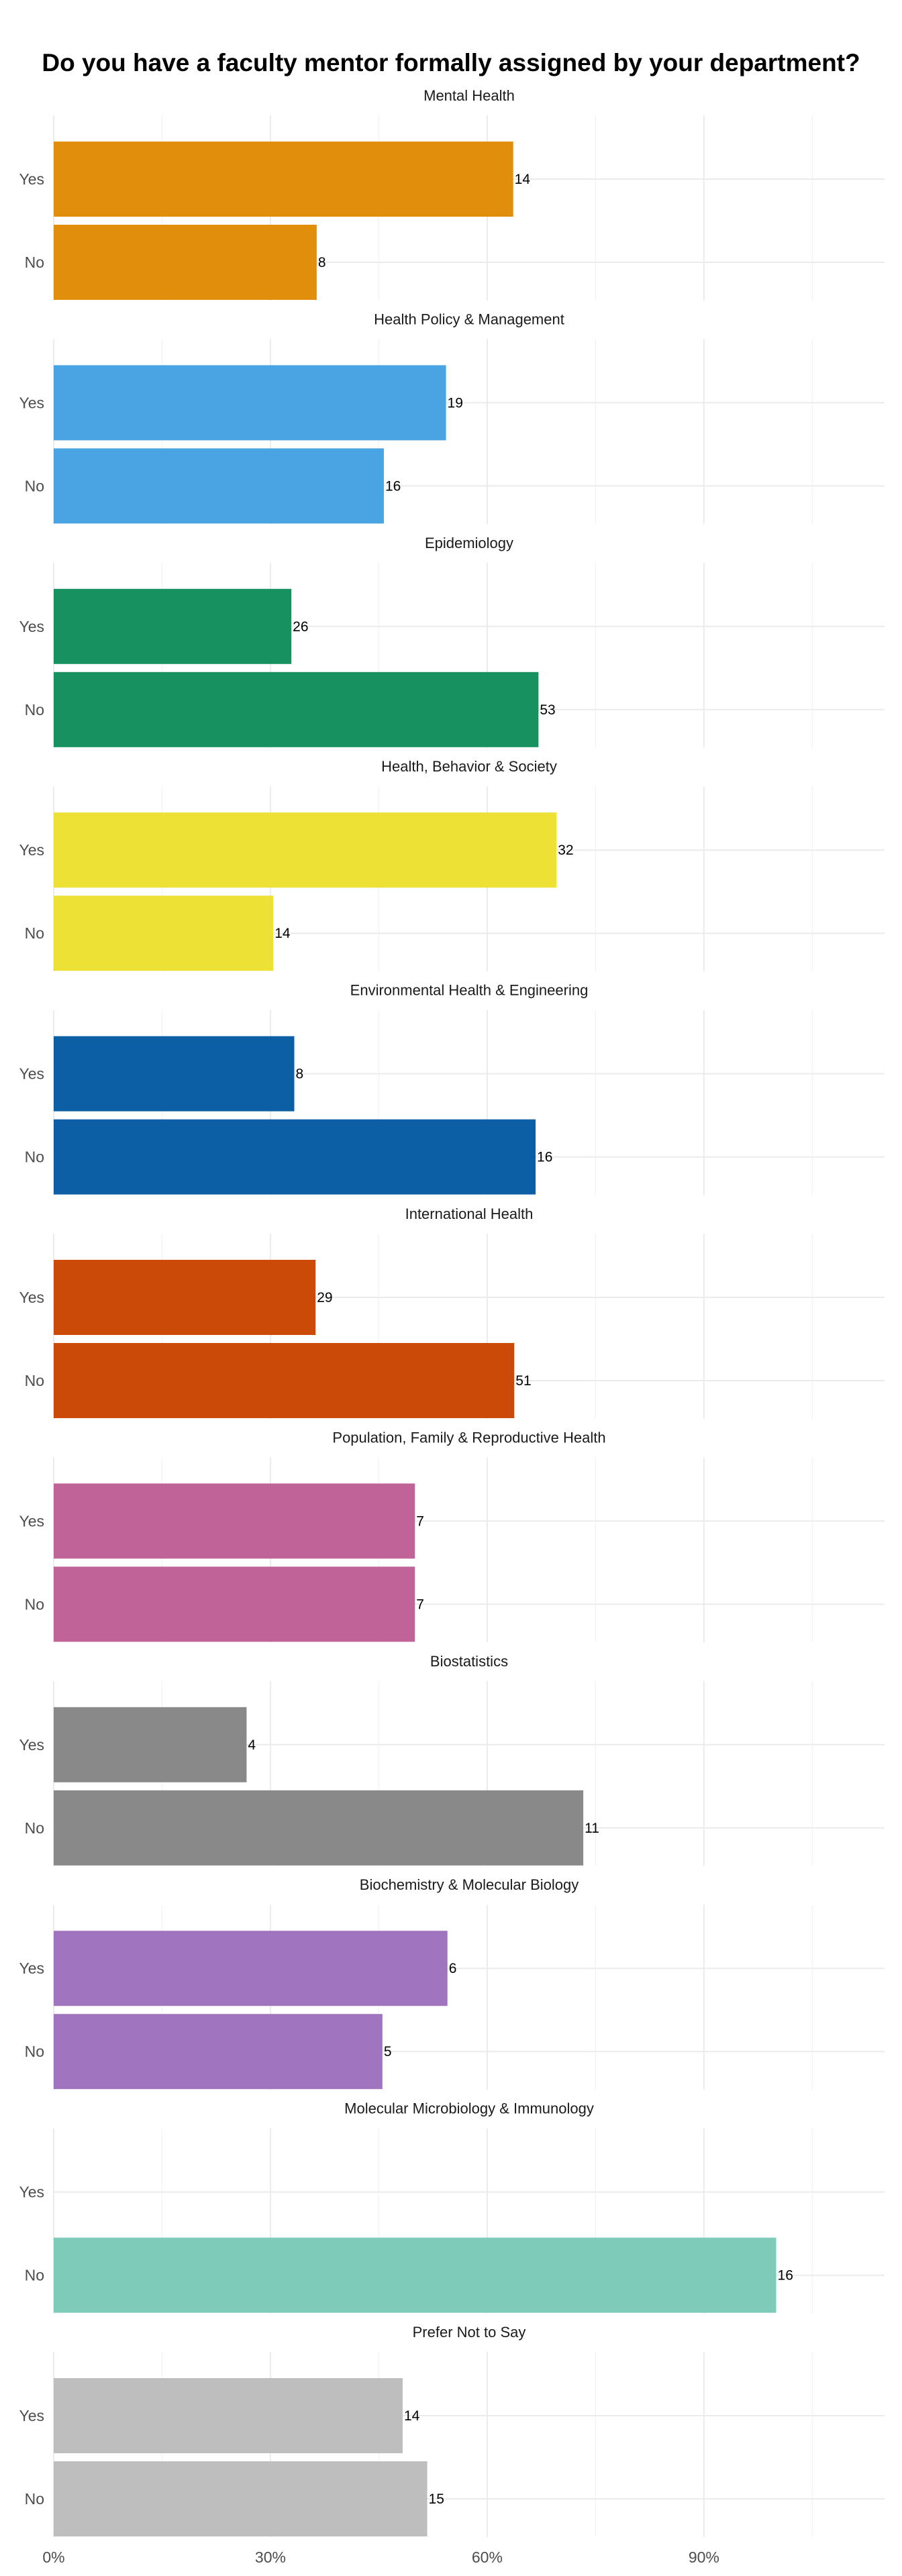 The image size is (902, 2576). What do you see at coordinates (592, 1828) in the screenshot?
I see `bar-value-label: 11` at bounding box center [592, 1828].